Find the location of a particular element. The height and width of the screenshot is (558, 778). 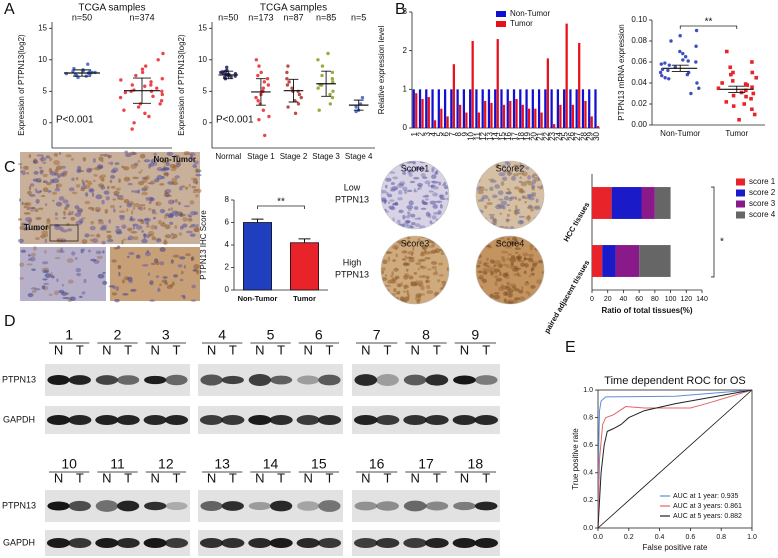

x-tick-label: 23 is located at coordinates (552, 135).